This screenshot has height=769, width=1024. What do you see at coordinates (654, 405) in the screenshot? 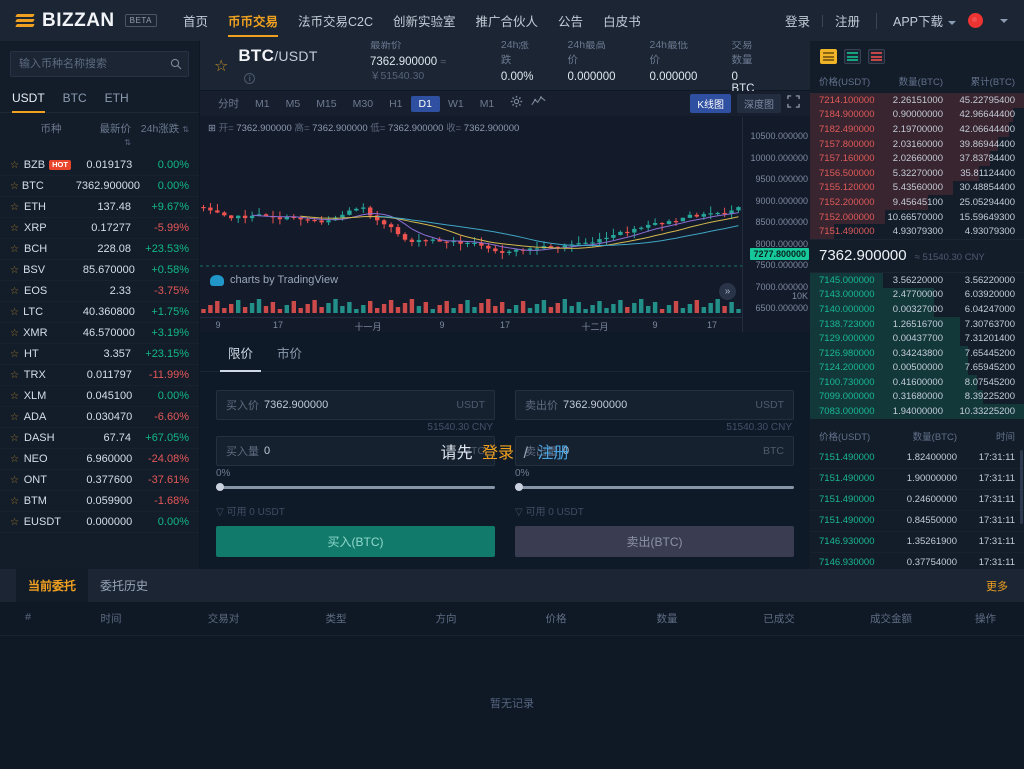
I see `sell-price-field: 卖出价 7362.900000 USDT` at bounding box center [654, 405].